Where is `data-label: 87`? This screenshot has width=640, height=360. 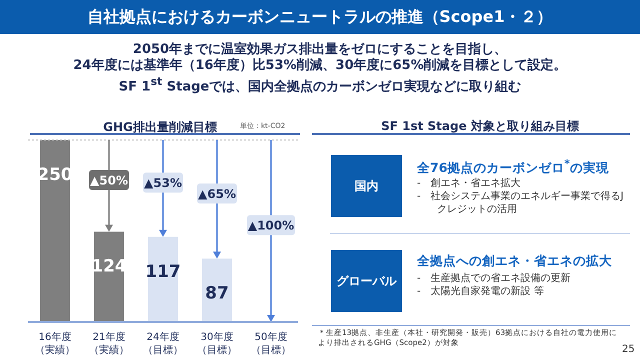
data-label: 87 is located at coordinates (217, 294).